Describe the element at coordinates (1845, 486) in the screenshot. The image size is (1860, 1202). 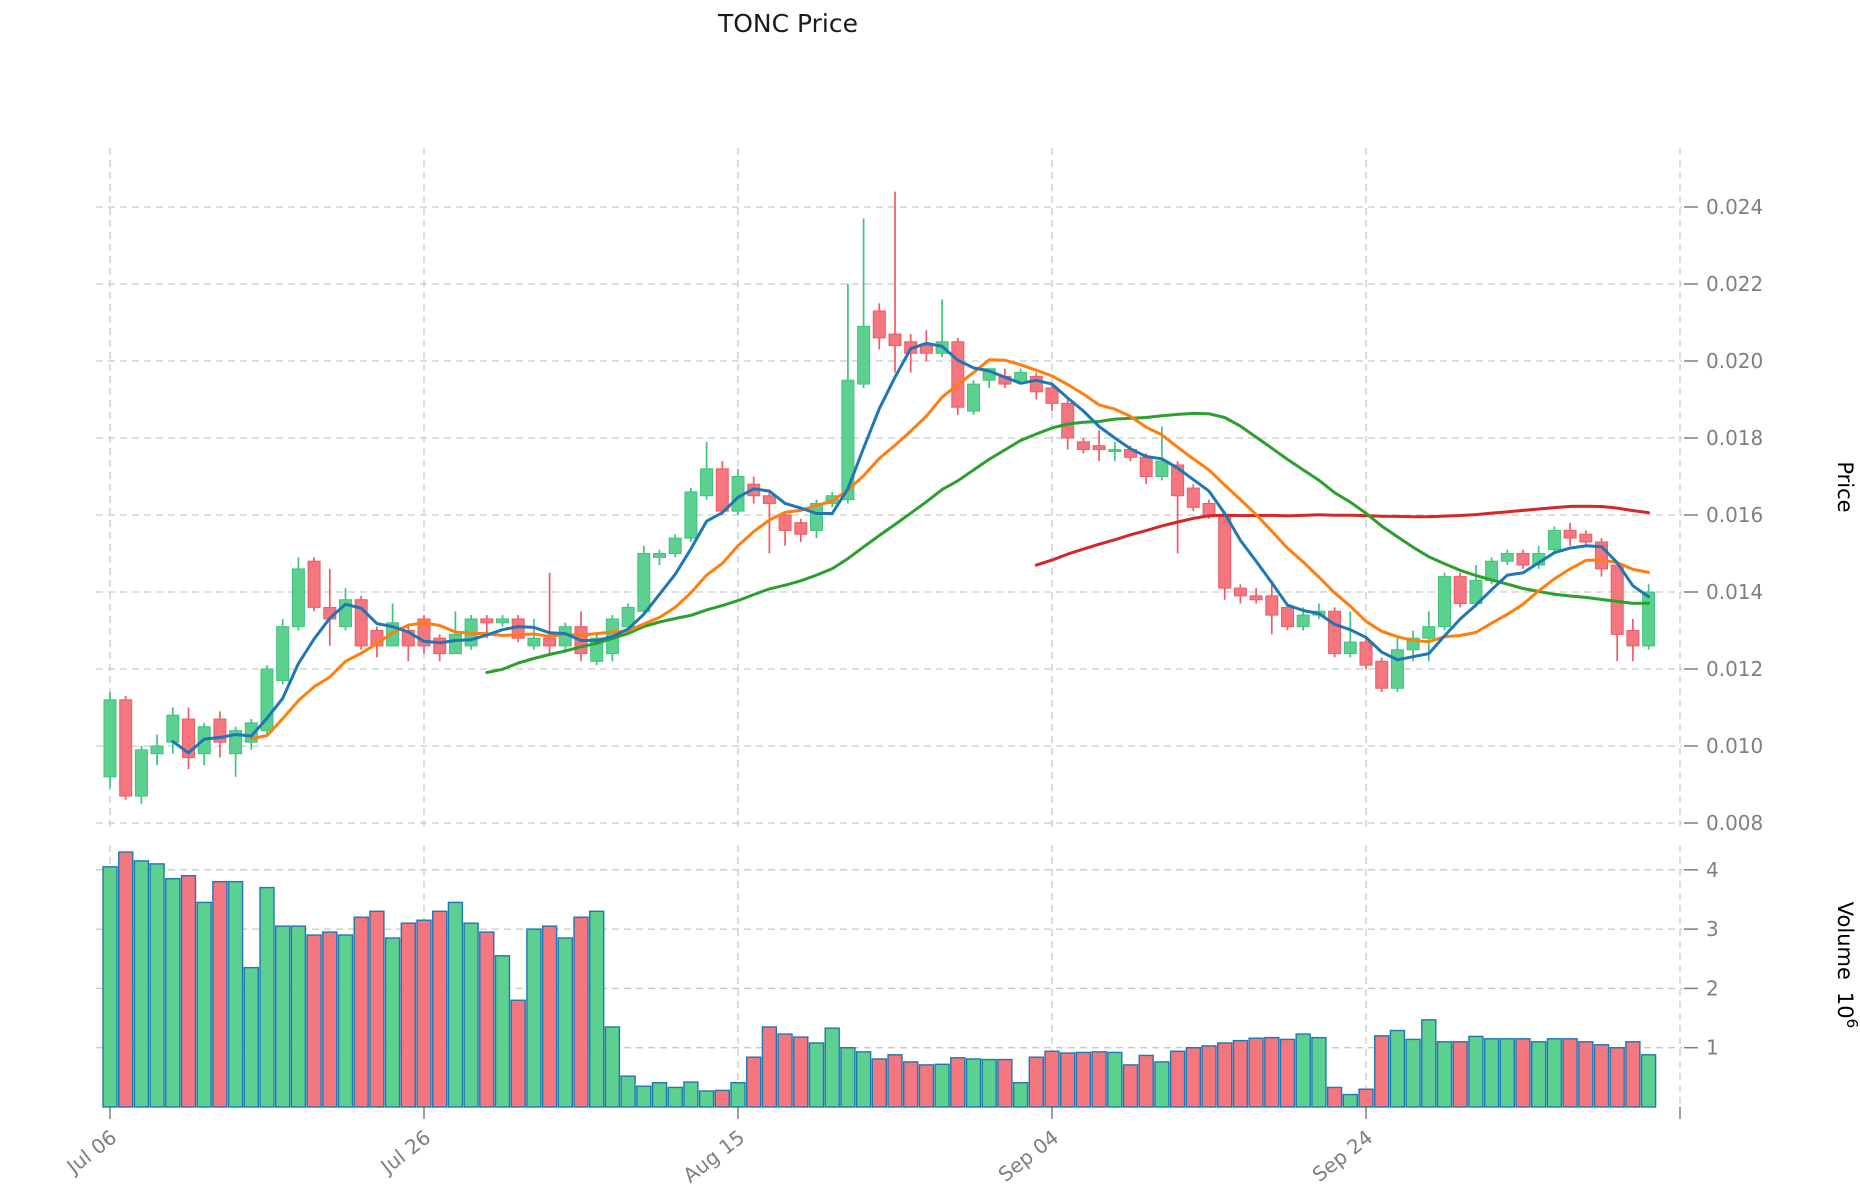
I see `price-axis-label: Price` at that location.